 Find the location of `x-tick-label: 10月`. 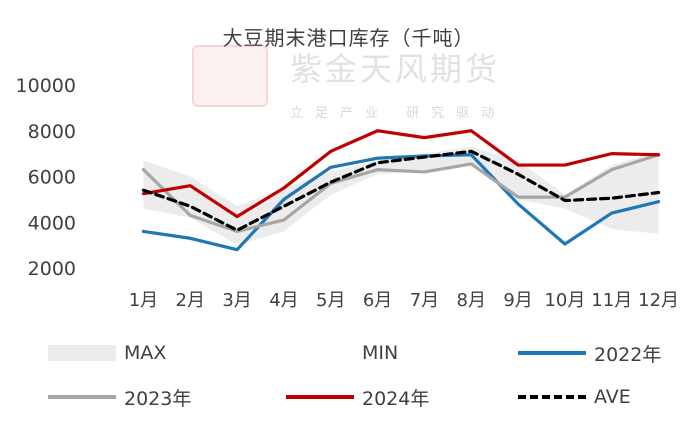

x-tick-label: 10月 is located at coordinates (564, 300).